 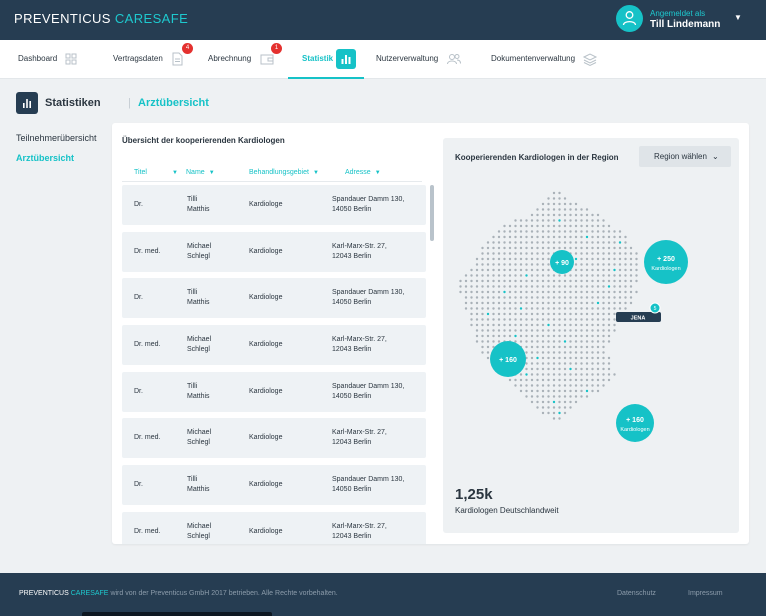 What do you see at coordinates (248, 59) in the screenshot?
I see `tab-abrechnung: Abrechnung 1` at bounding box center [248, 59].